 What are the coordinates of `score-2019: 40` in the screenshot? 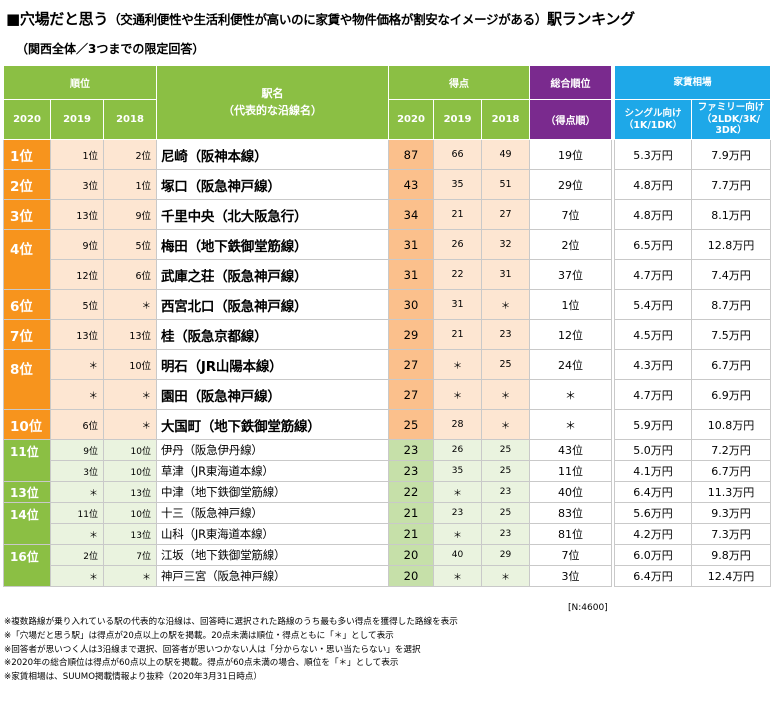 It's located at (457, 555).